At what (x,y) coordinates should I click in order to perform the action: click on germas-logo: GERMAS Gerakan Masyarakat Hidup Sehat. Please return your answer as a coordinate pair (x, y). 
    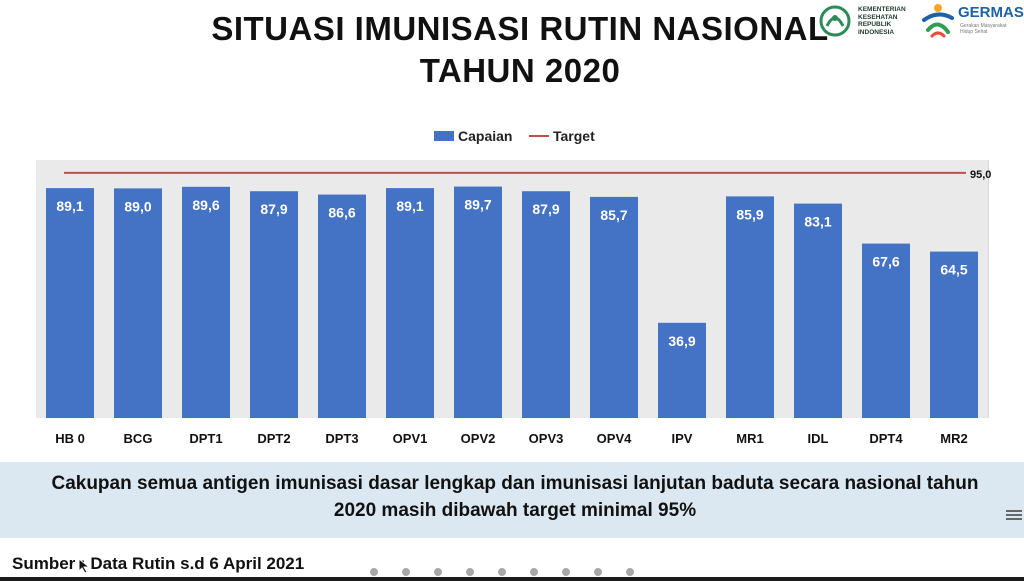
    Looking at the image, I should click on (971, 22).